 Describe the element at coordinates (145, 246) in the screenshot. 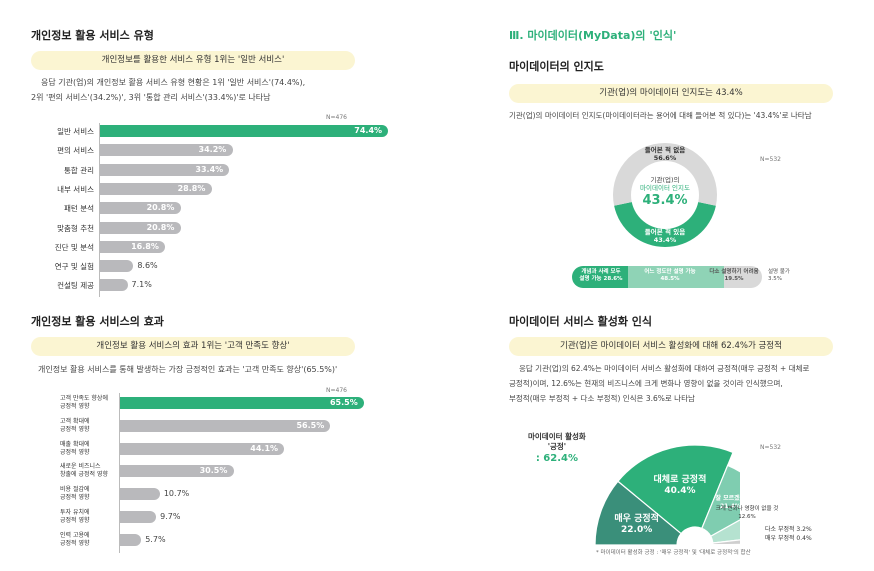

I see `value-label: 16.8%` at that location.